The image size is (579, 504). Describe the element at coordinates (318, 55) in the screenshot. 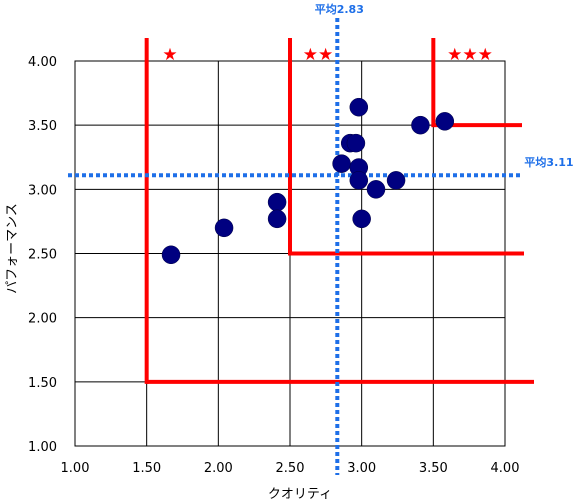

I see `zone-star-rating: ★★` at that location.